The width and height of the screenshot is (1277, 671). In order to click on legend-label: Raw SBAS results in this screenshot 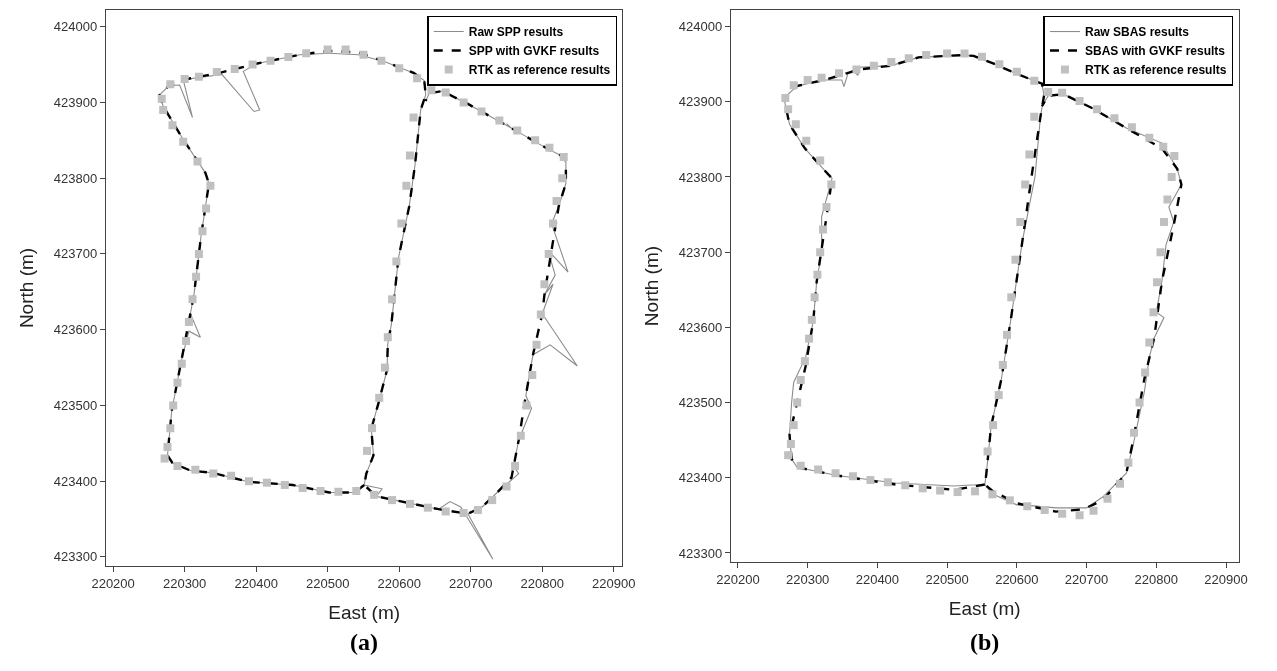, I will do `click(1137, 32)`.